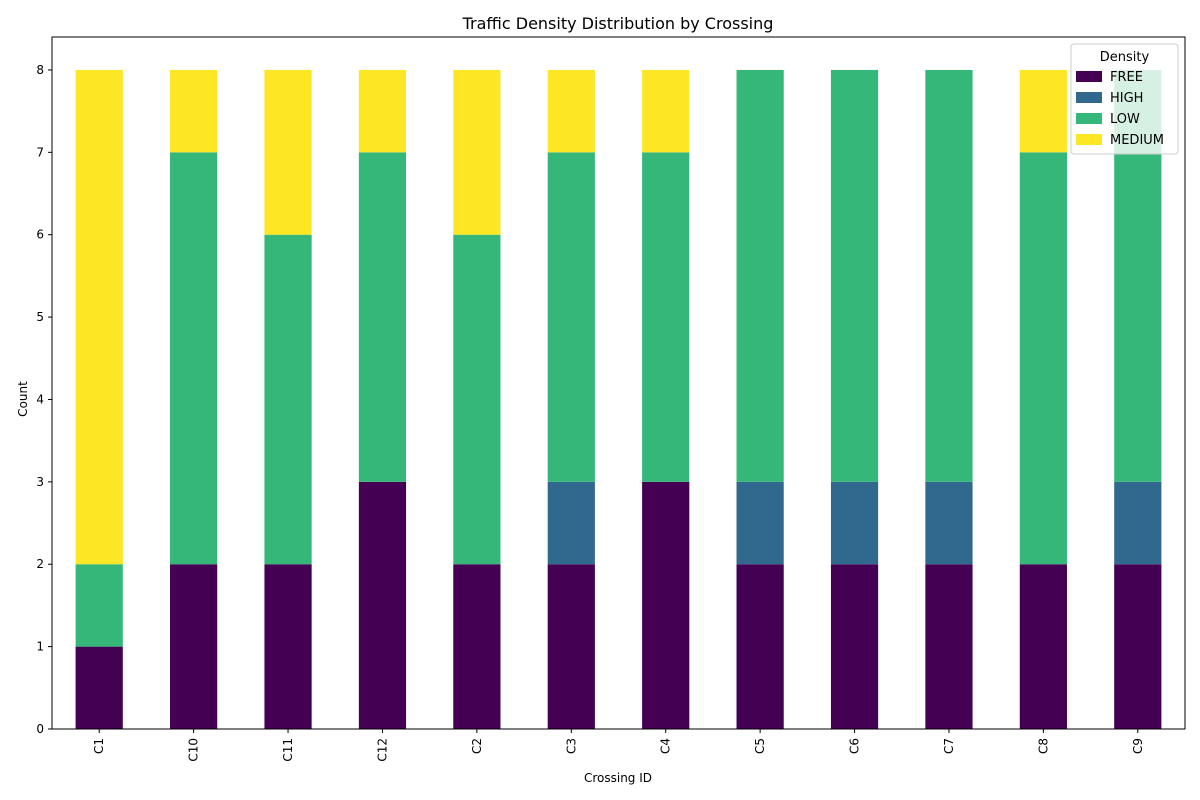 The width and height of the screenshot is (1200, 800). I want to click on bar-C5-high, so click(760, 523).